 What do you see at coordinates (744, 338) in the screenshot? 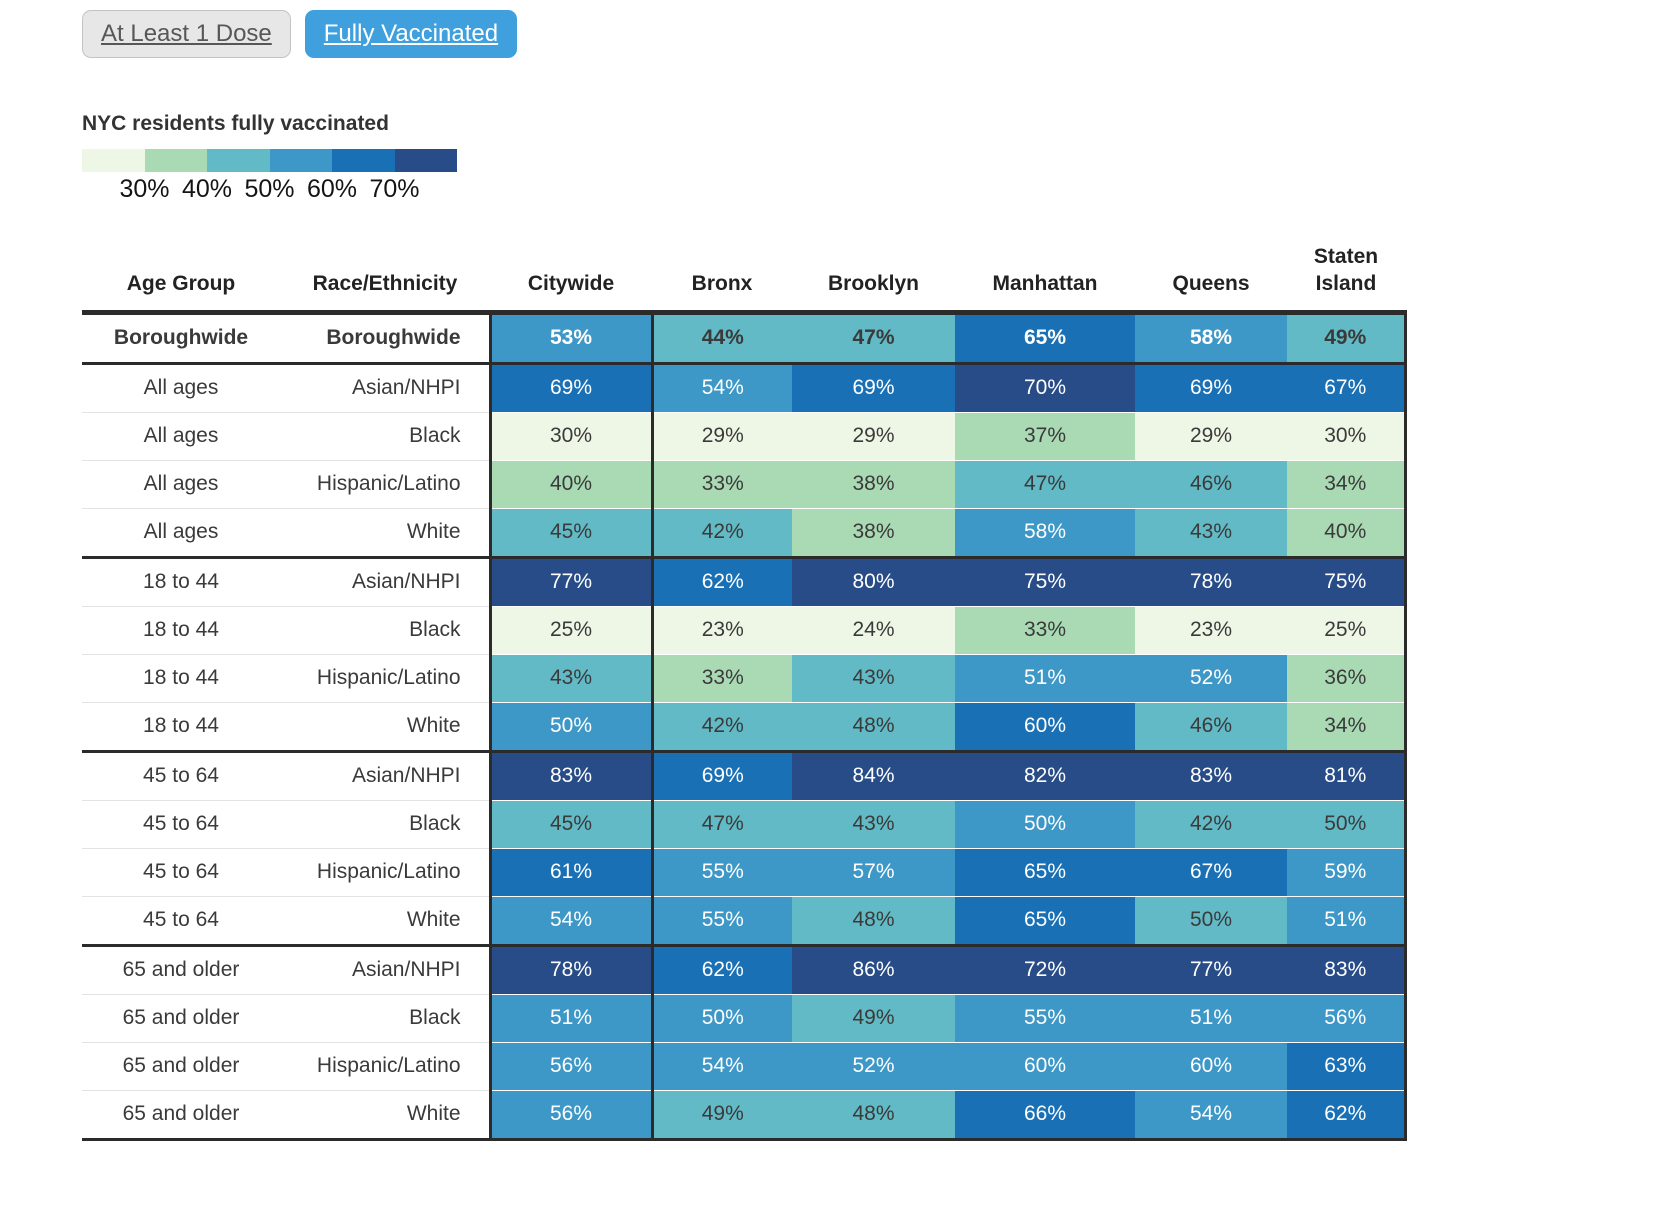
I see `table-row: Boroughwide Boroughwide 53% 44% 47% 65% 58% 49%` at bounding box center [744, 338].